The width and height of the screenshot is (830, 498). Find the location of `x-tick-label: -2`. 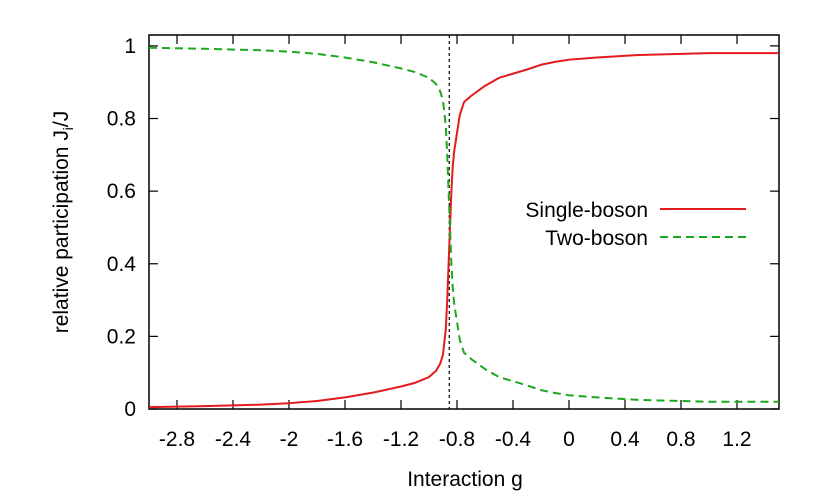

x-tick-label: -2 is located at coordinates (289, 439).